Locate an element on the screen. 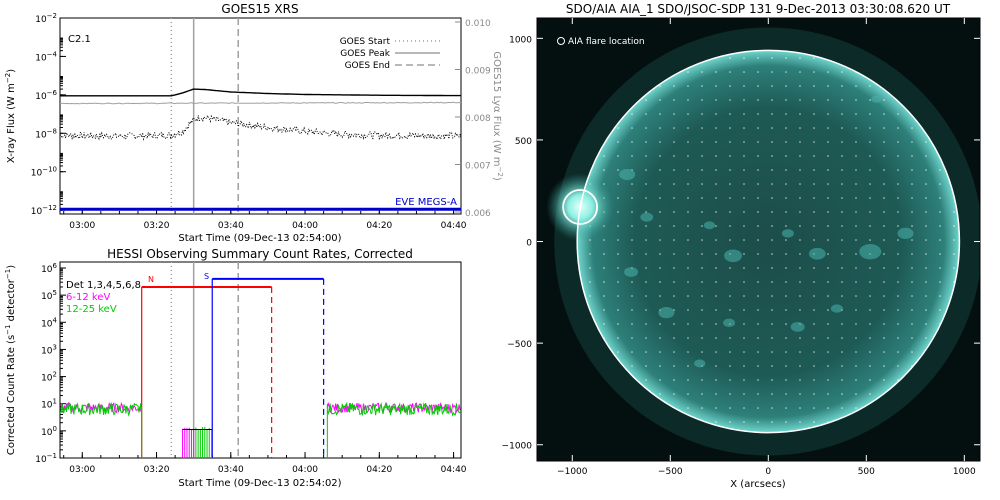 This screenshot has width=1000, height=500. hessi-x-tick-label: 03:00 is located at coordinates (82, 470).